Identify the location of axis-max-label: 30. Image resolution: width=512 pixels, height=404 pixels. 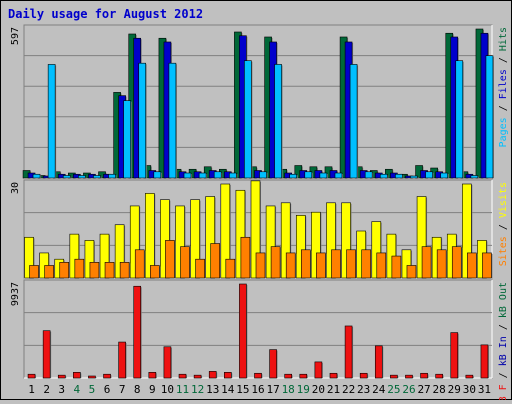
(15, 188).